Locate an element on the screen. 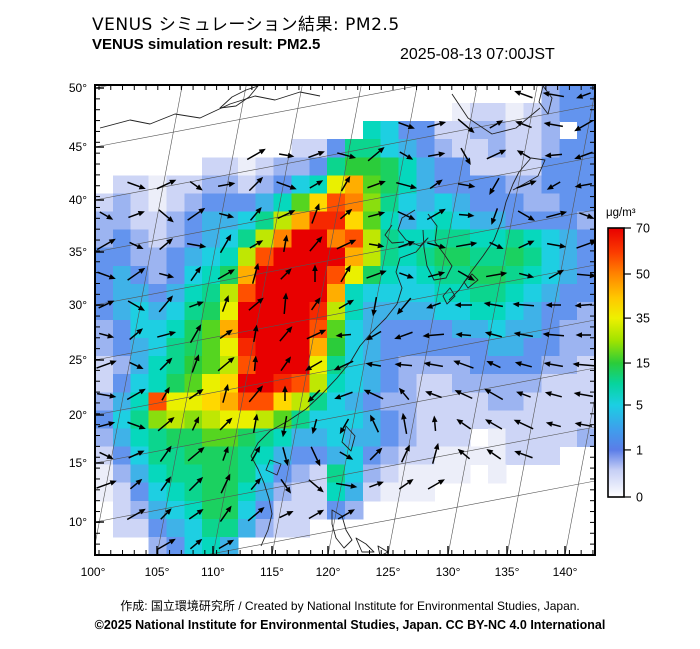 This screenshot has width=700, height=649. colorbar-tick-label: 70 is located at coordinates (643, 229).